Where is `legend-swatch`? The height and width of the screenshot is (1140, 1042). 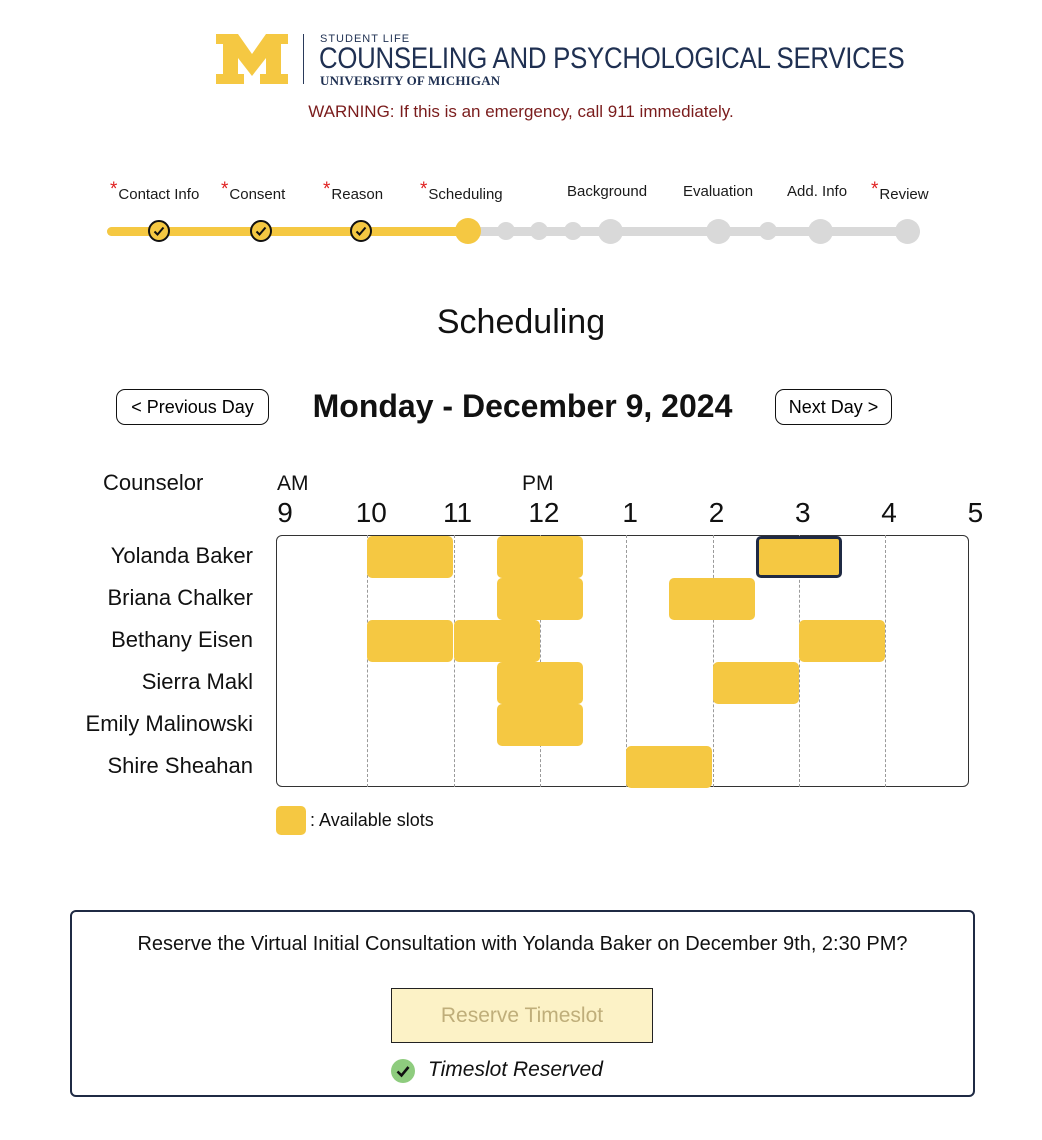 legend-swatch is located at coordinates (291, 820).